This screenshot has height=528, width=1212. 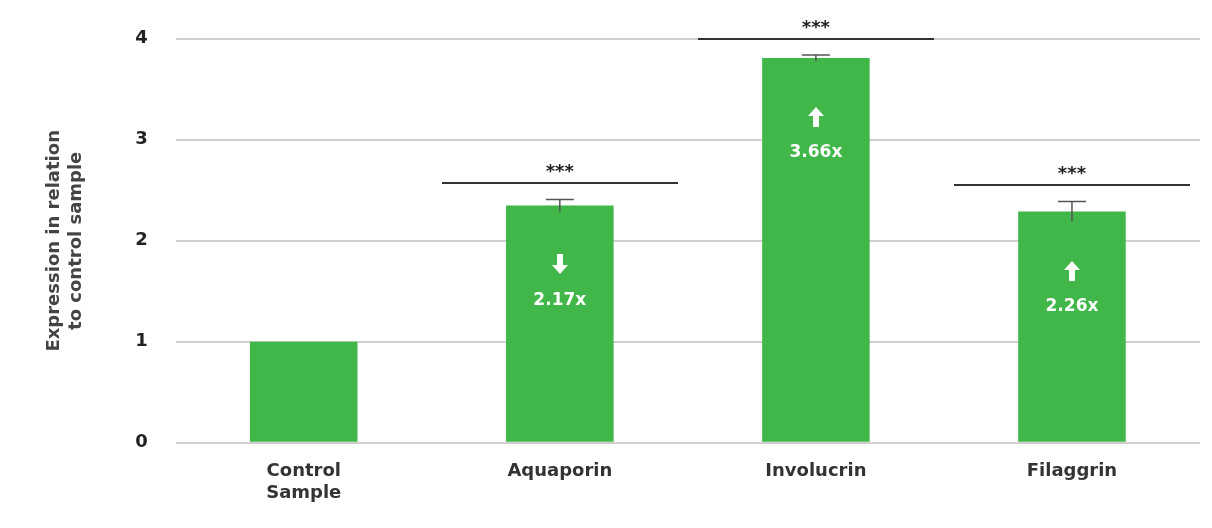 What do you see at coordinates (816, 470) in the screenshot?
I see `x-tick-label: Involucrin` at bounding box center [816, 470].